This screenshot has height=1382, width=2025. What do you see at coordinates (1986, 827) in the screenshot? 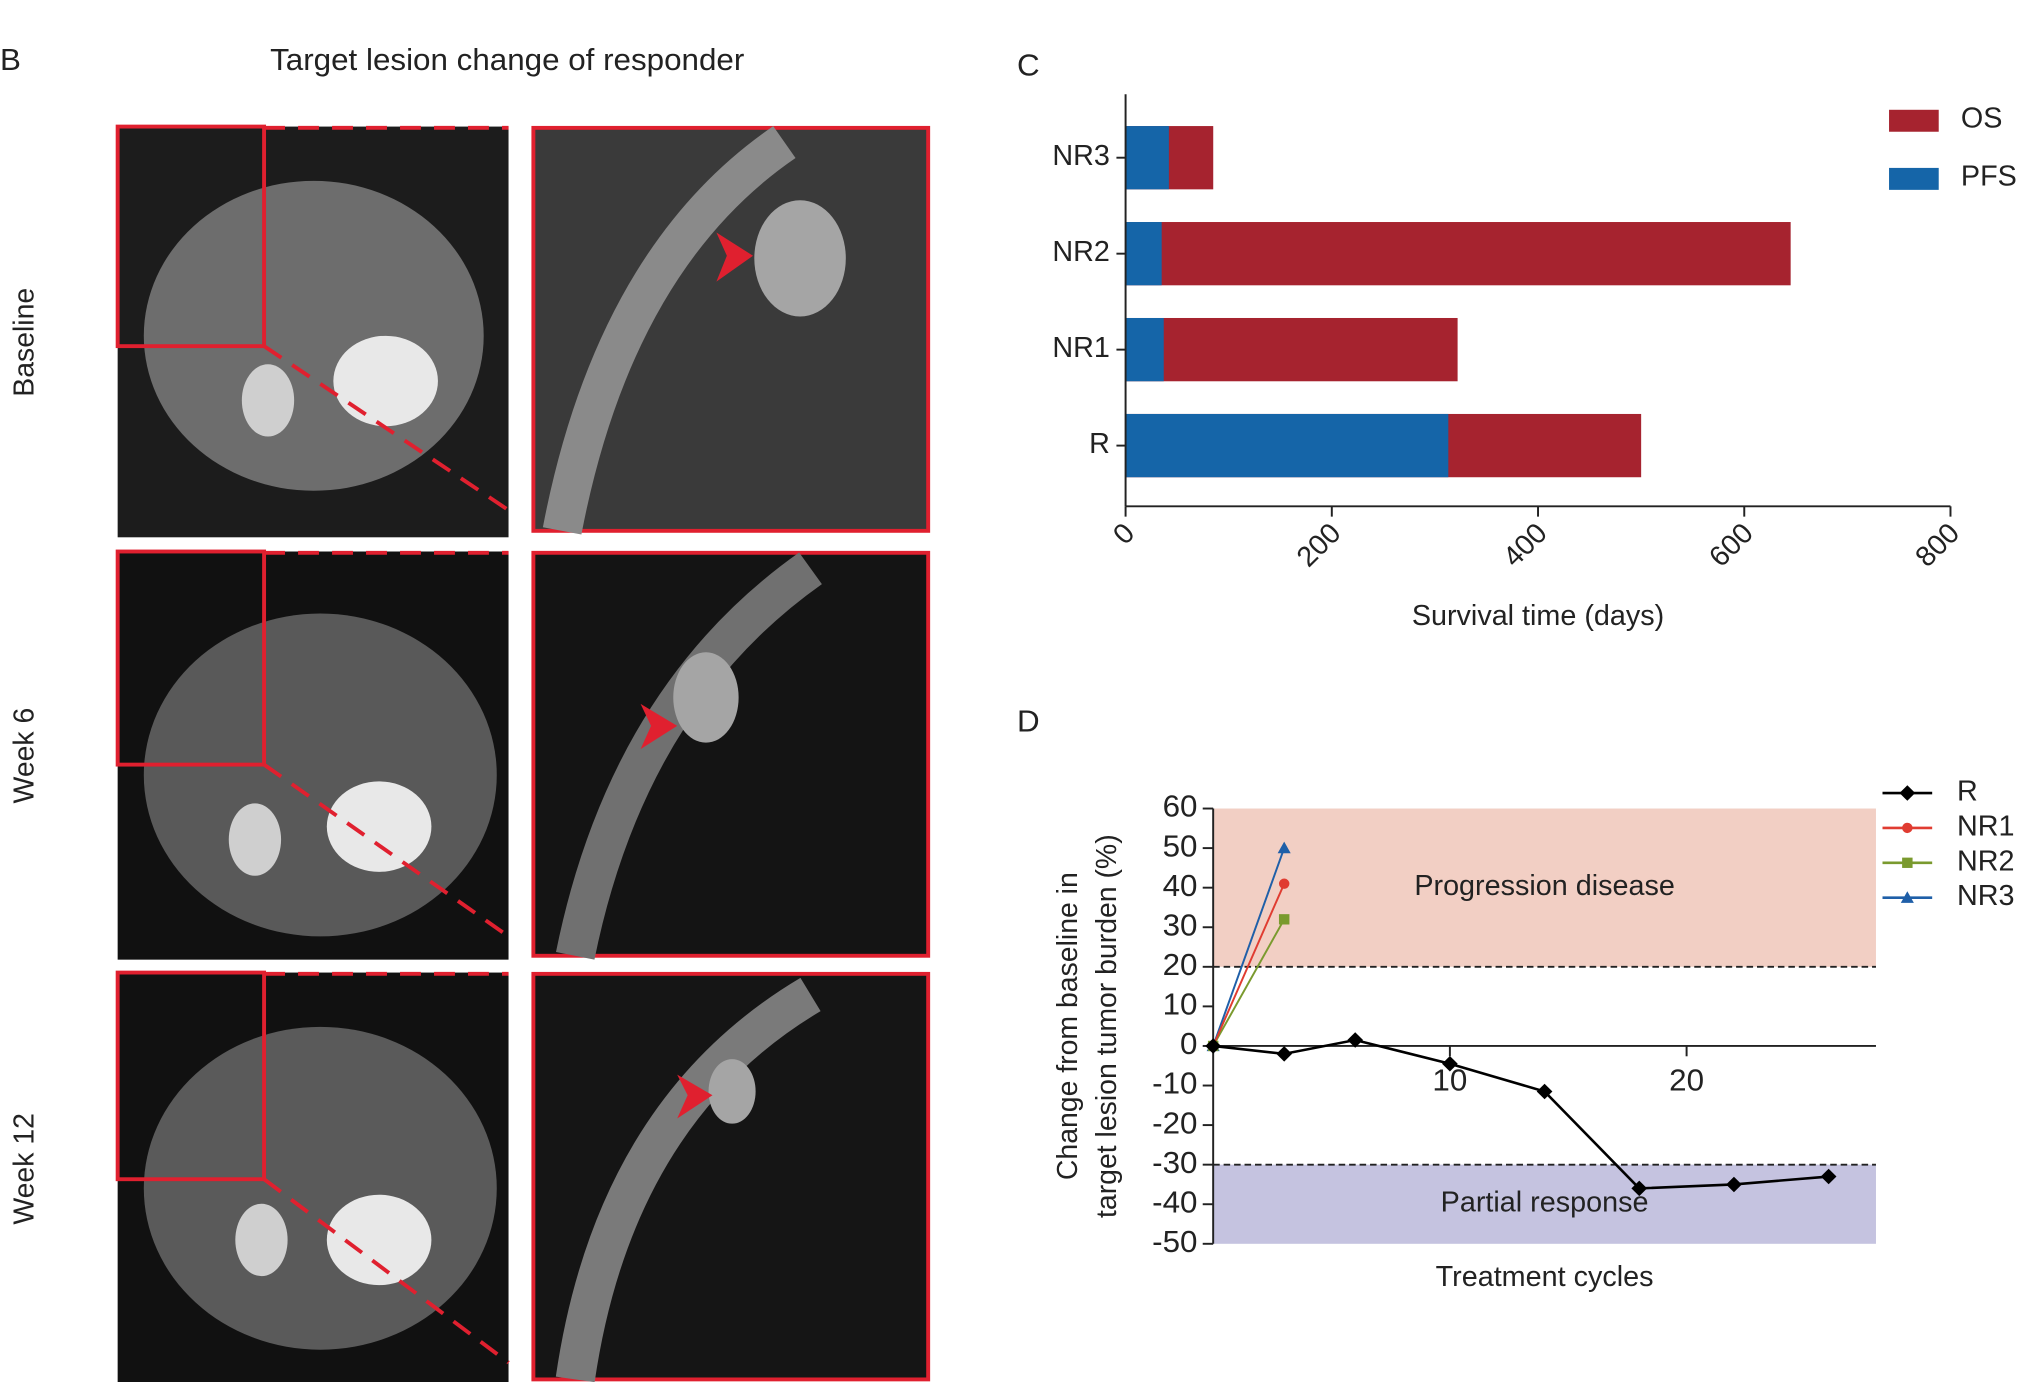
I see `legend-label: NR1` at bounding box center [1986, 827].